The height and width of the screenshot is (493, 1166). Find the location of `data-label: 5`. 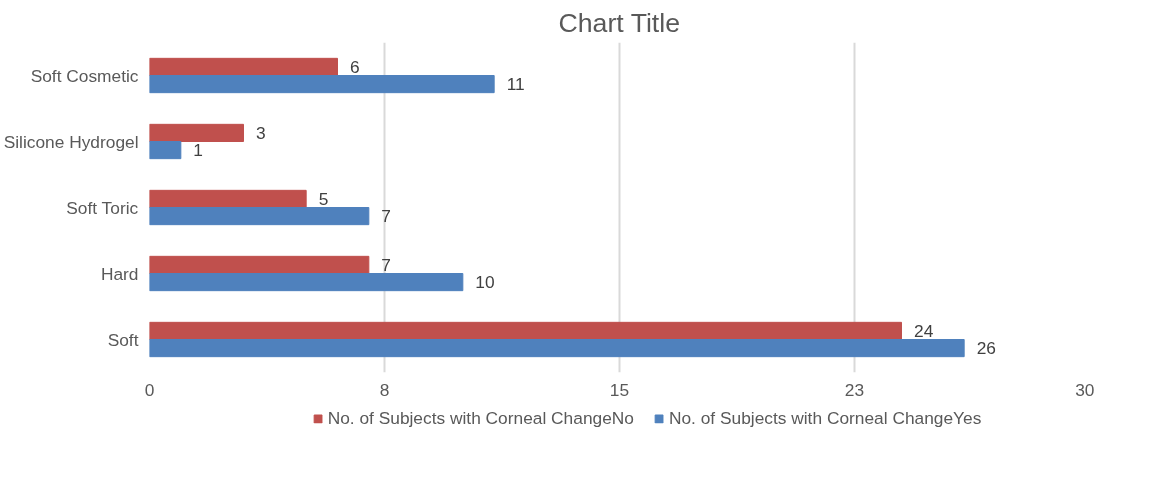

data-label: 5 is located at coordinates (323, 198).